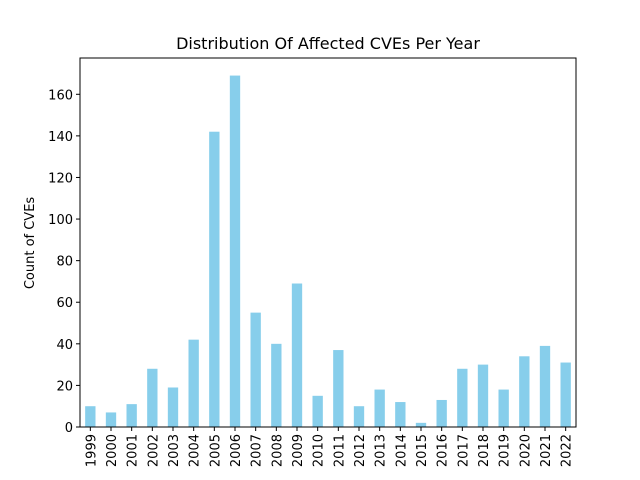  I want to click on y-tick-label: 0, so click(69, 428).